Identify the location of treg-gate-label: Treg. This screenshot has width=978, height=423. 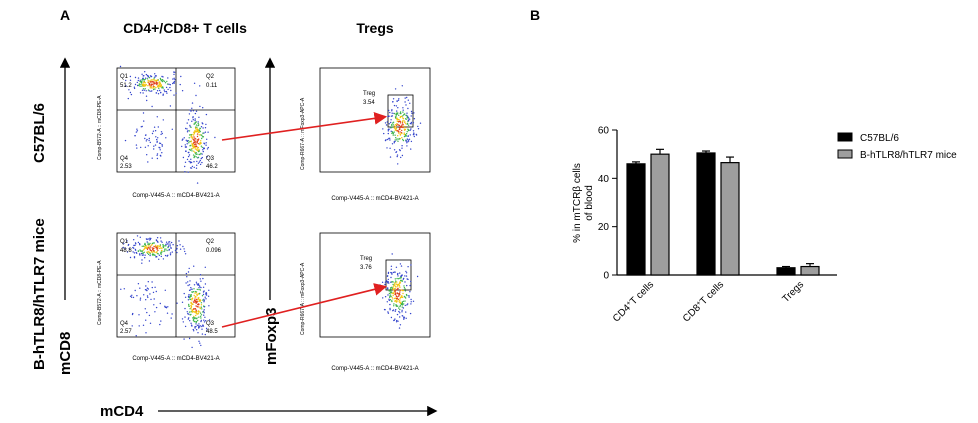
(366, 259).